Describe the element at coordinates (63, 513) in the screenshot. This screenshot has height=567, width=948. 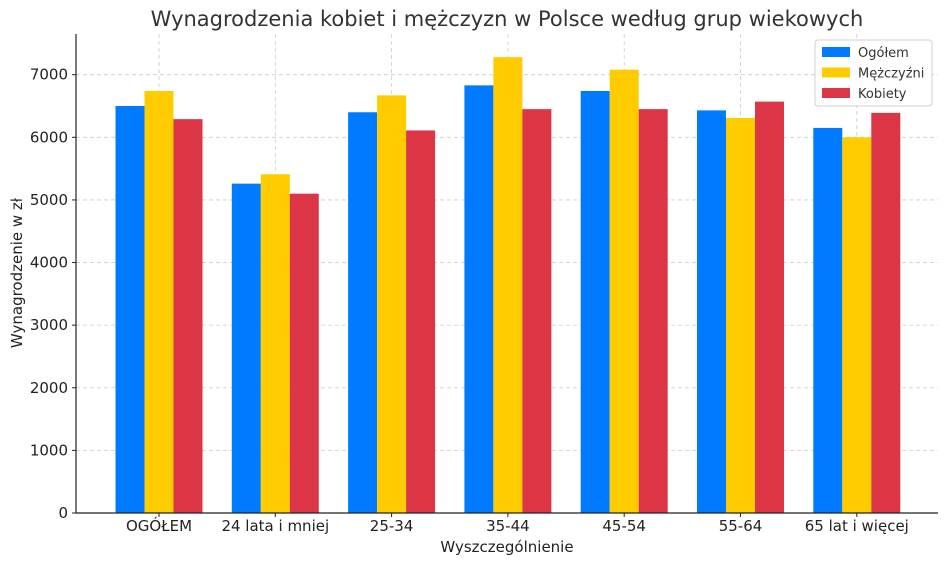
I see `y-tick-label: 0` at that location.